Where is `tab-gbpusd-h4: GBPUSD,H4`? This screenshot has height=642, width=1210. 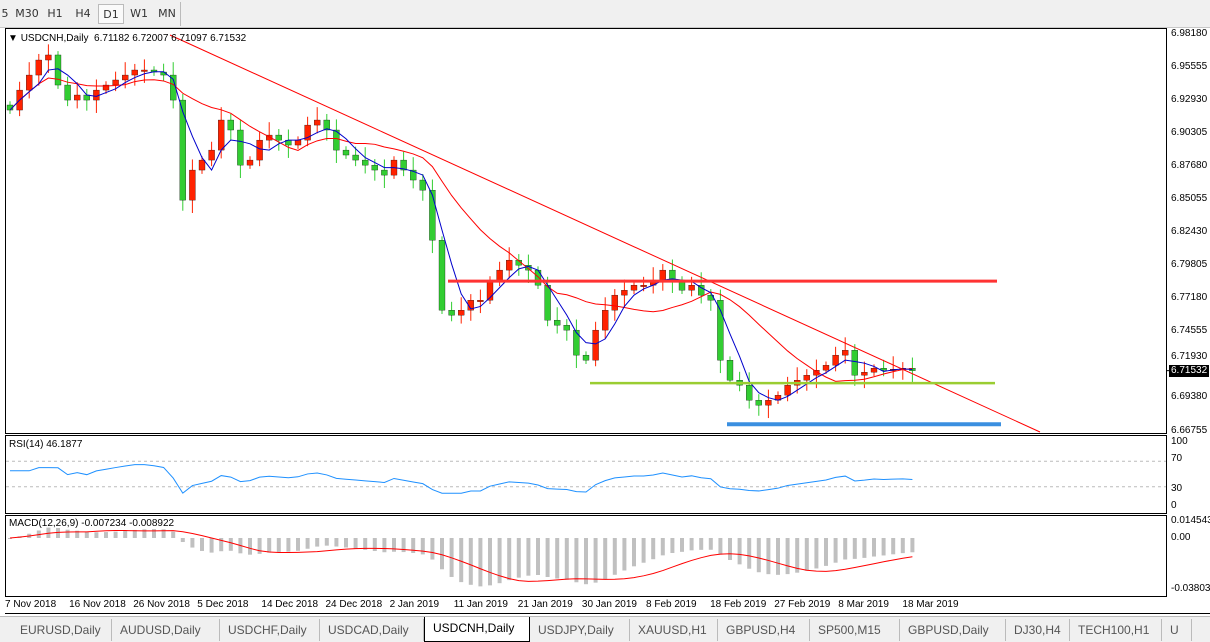
tab-gbpusd-h4: GBPUSD,H4 is located at coordinates (764, 630).